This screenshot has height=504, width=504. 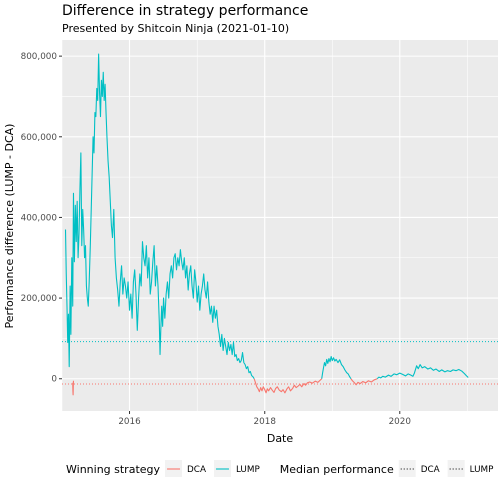 What do you see at coordinates (175, 28) in the screenshot?
I see `chart-subtitle: Presented by Shitcoin Ninja (2021-01-10)` at bounding box center [175, 28].